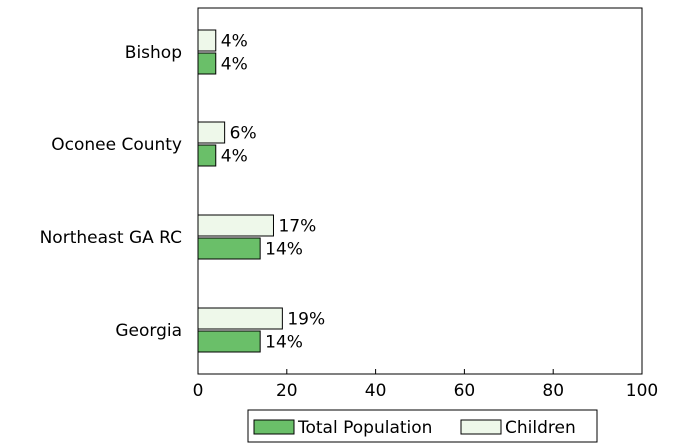 This screenshot has width=674, height=448. I want to click on data-label-children-northeast-ga-rc: 17%, so click(297, 227).